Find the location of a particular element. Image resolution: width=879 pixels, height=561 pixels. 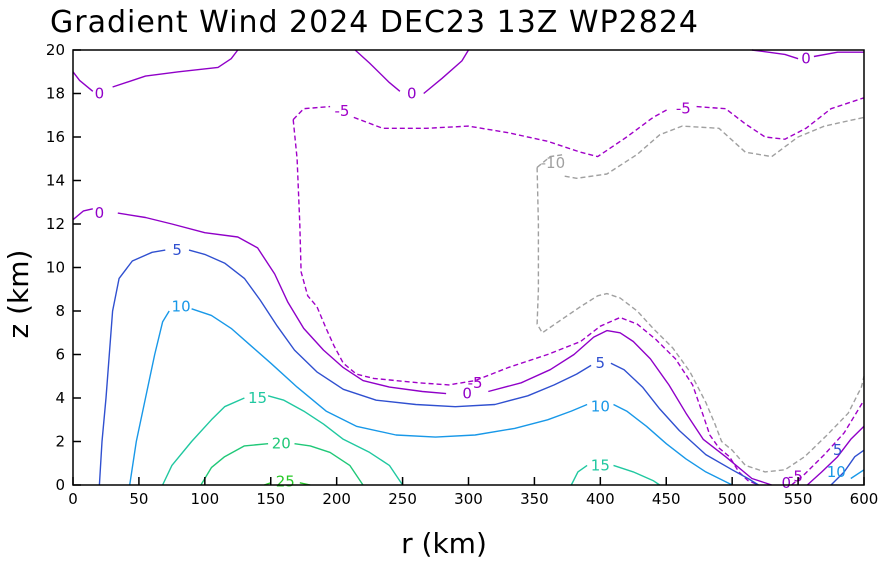

x-tick-label: 250 is located at coordinates (402, 499).